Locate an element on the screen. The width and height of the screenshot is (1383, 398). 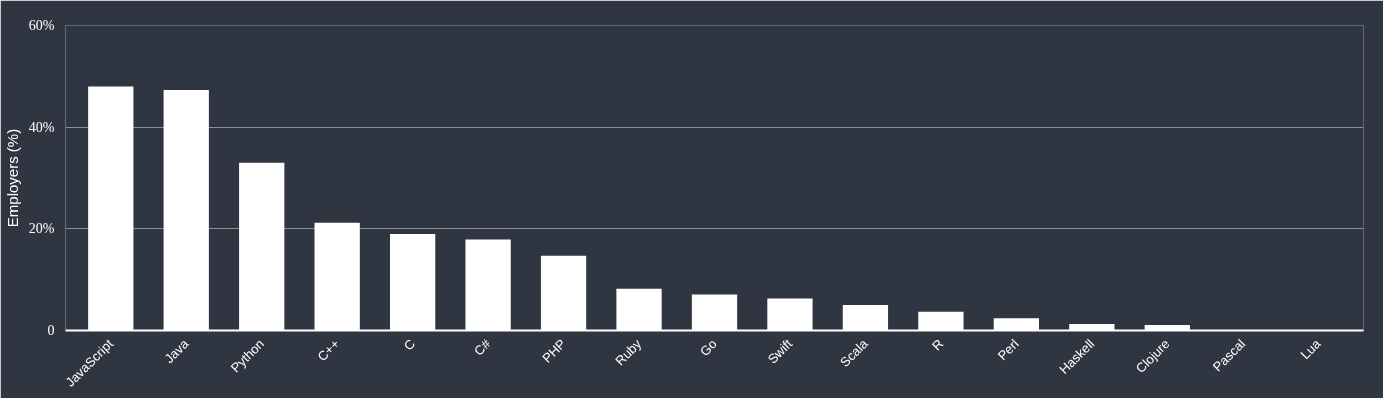
x-tick-label: R is located at coordinates (937, 345).